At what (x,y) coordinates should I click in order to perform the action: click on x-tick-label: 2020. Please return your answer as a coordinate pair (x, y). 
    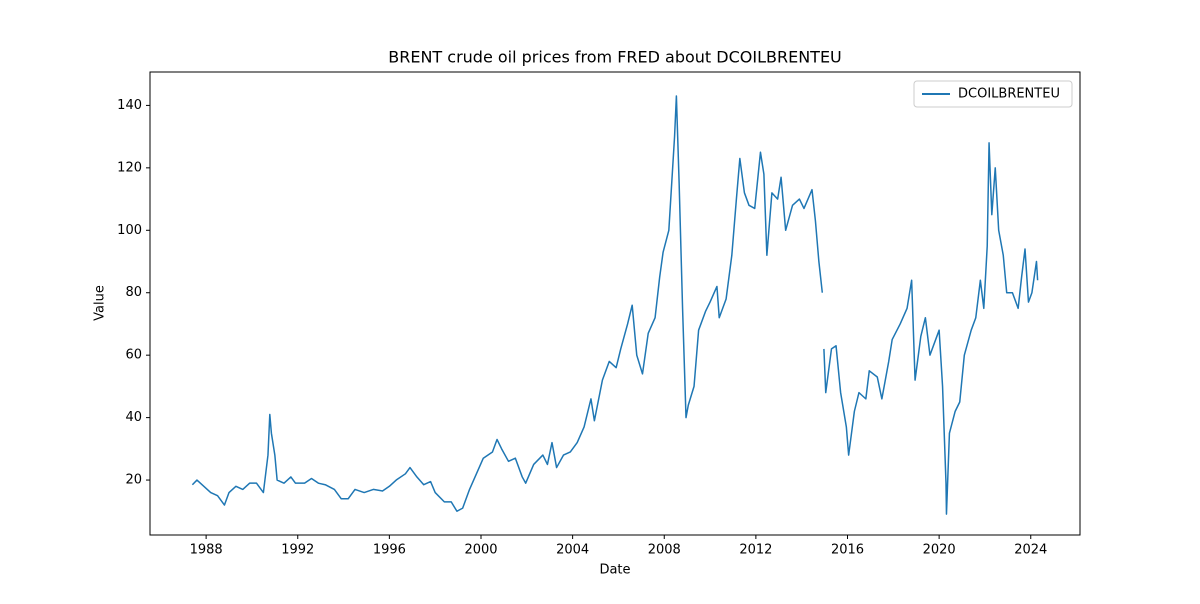
    Looking at the image, I should click on (939, 550).